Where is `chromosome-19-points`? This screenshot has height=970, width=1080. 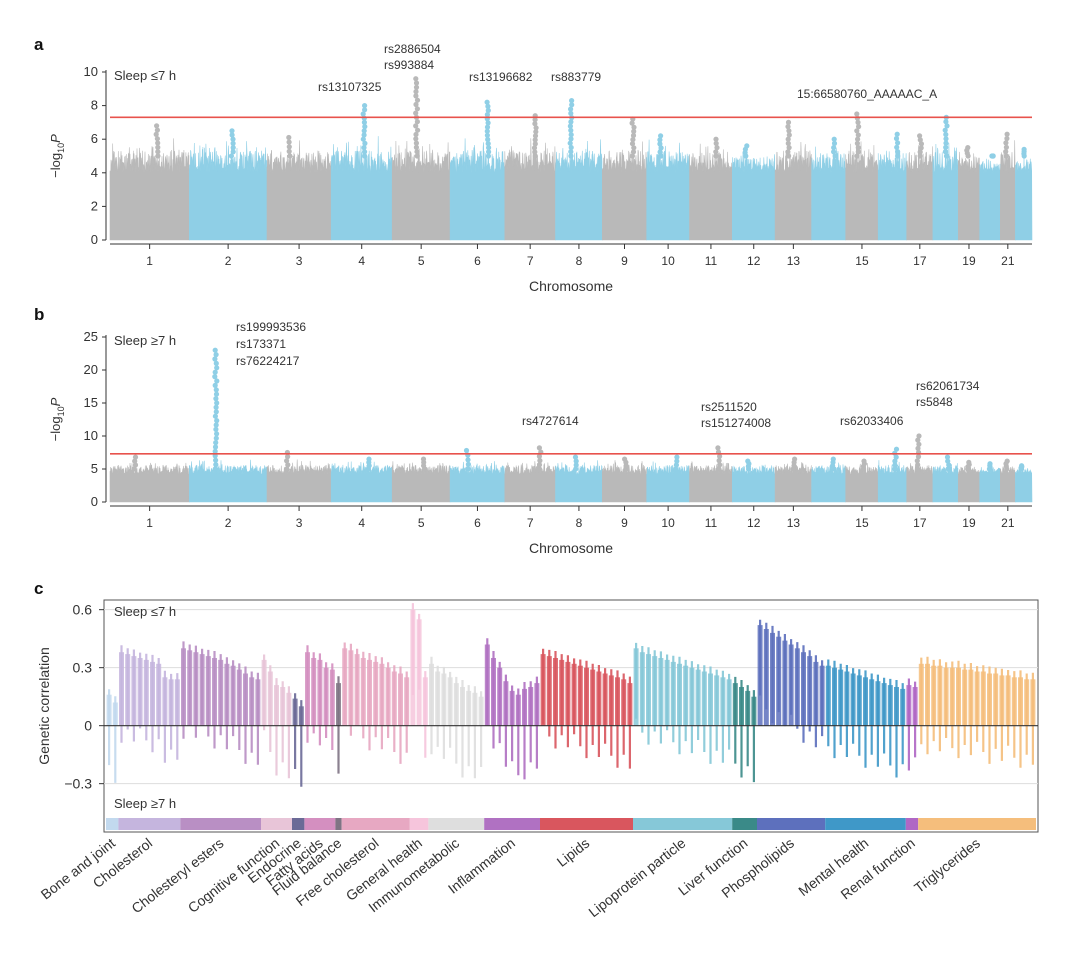 chromosome-19-points is located at coordinates (969, 481).